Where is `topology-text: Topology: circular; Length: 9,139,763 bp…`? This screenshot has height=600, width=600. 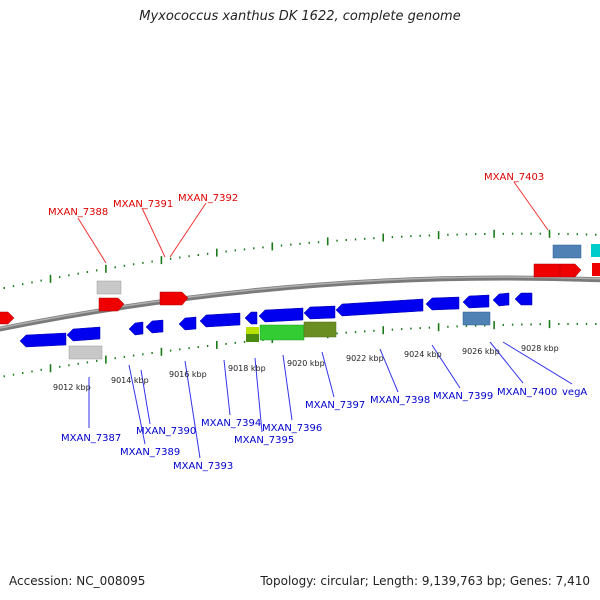 topology-text: Topology: circular; Length: 9,139,763 bp… is located at coordinates (425, 581).